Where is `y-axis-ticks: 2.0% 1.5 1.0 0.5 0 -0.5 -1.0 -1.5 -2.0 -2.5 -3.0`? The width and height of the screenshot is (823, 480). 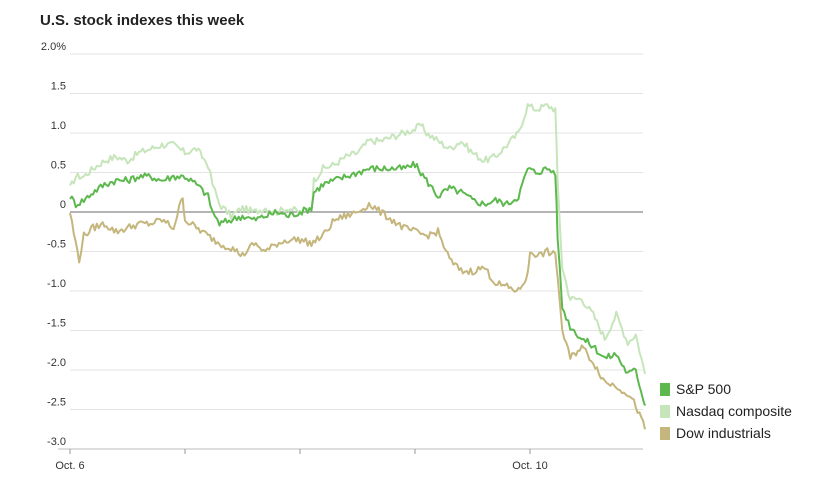 y-axis-ticks: 2.0% 1.5 1.0 0.5 0 -0.5 -1.0 -1.5 -2.0 -2.5 -3.0 is located at coordinates (53, 244).